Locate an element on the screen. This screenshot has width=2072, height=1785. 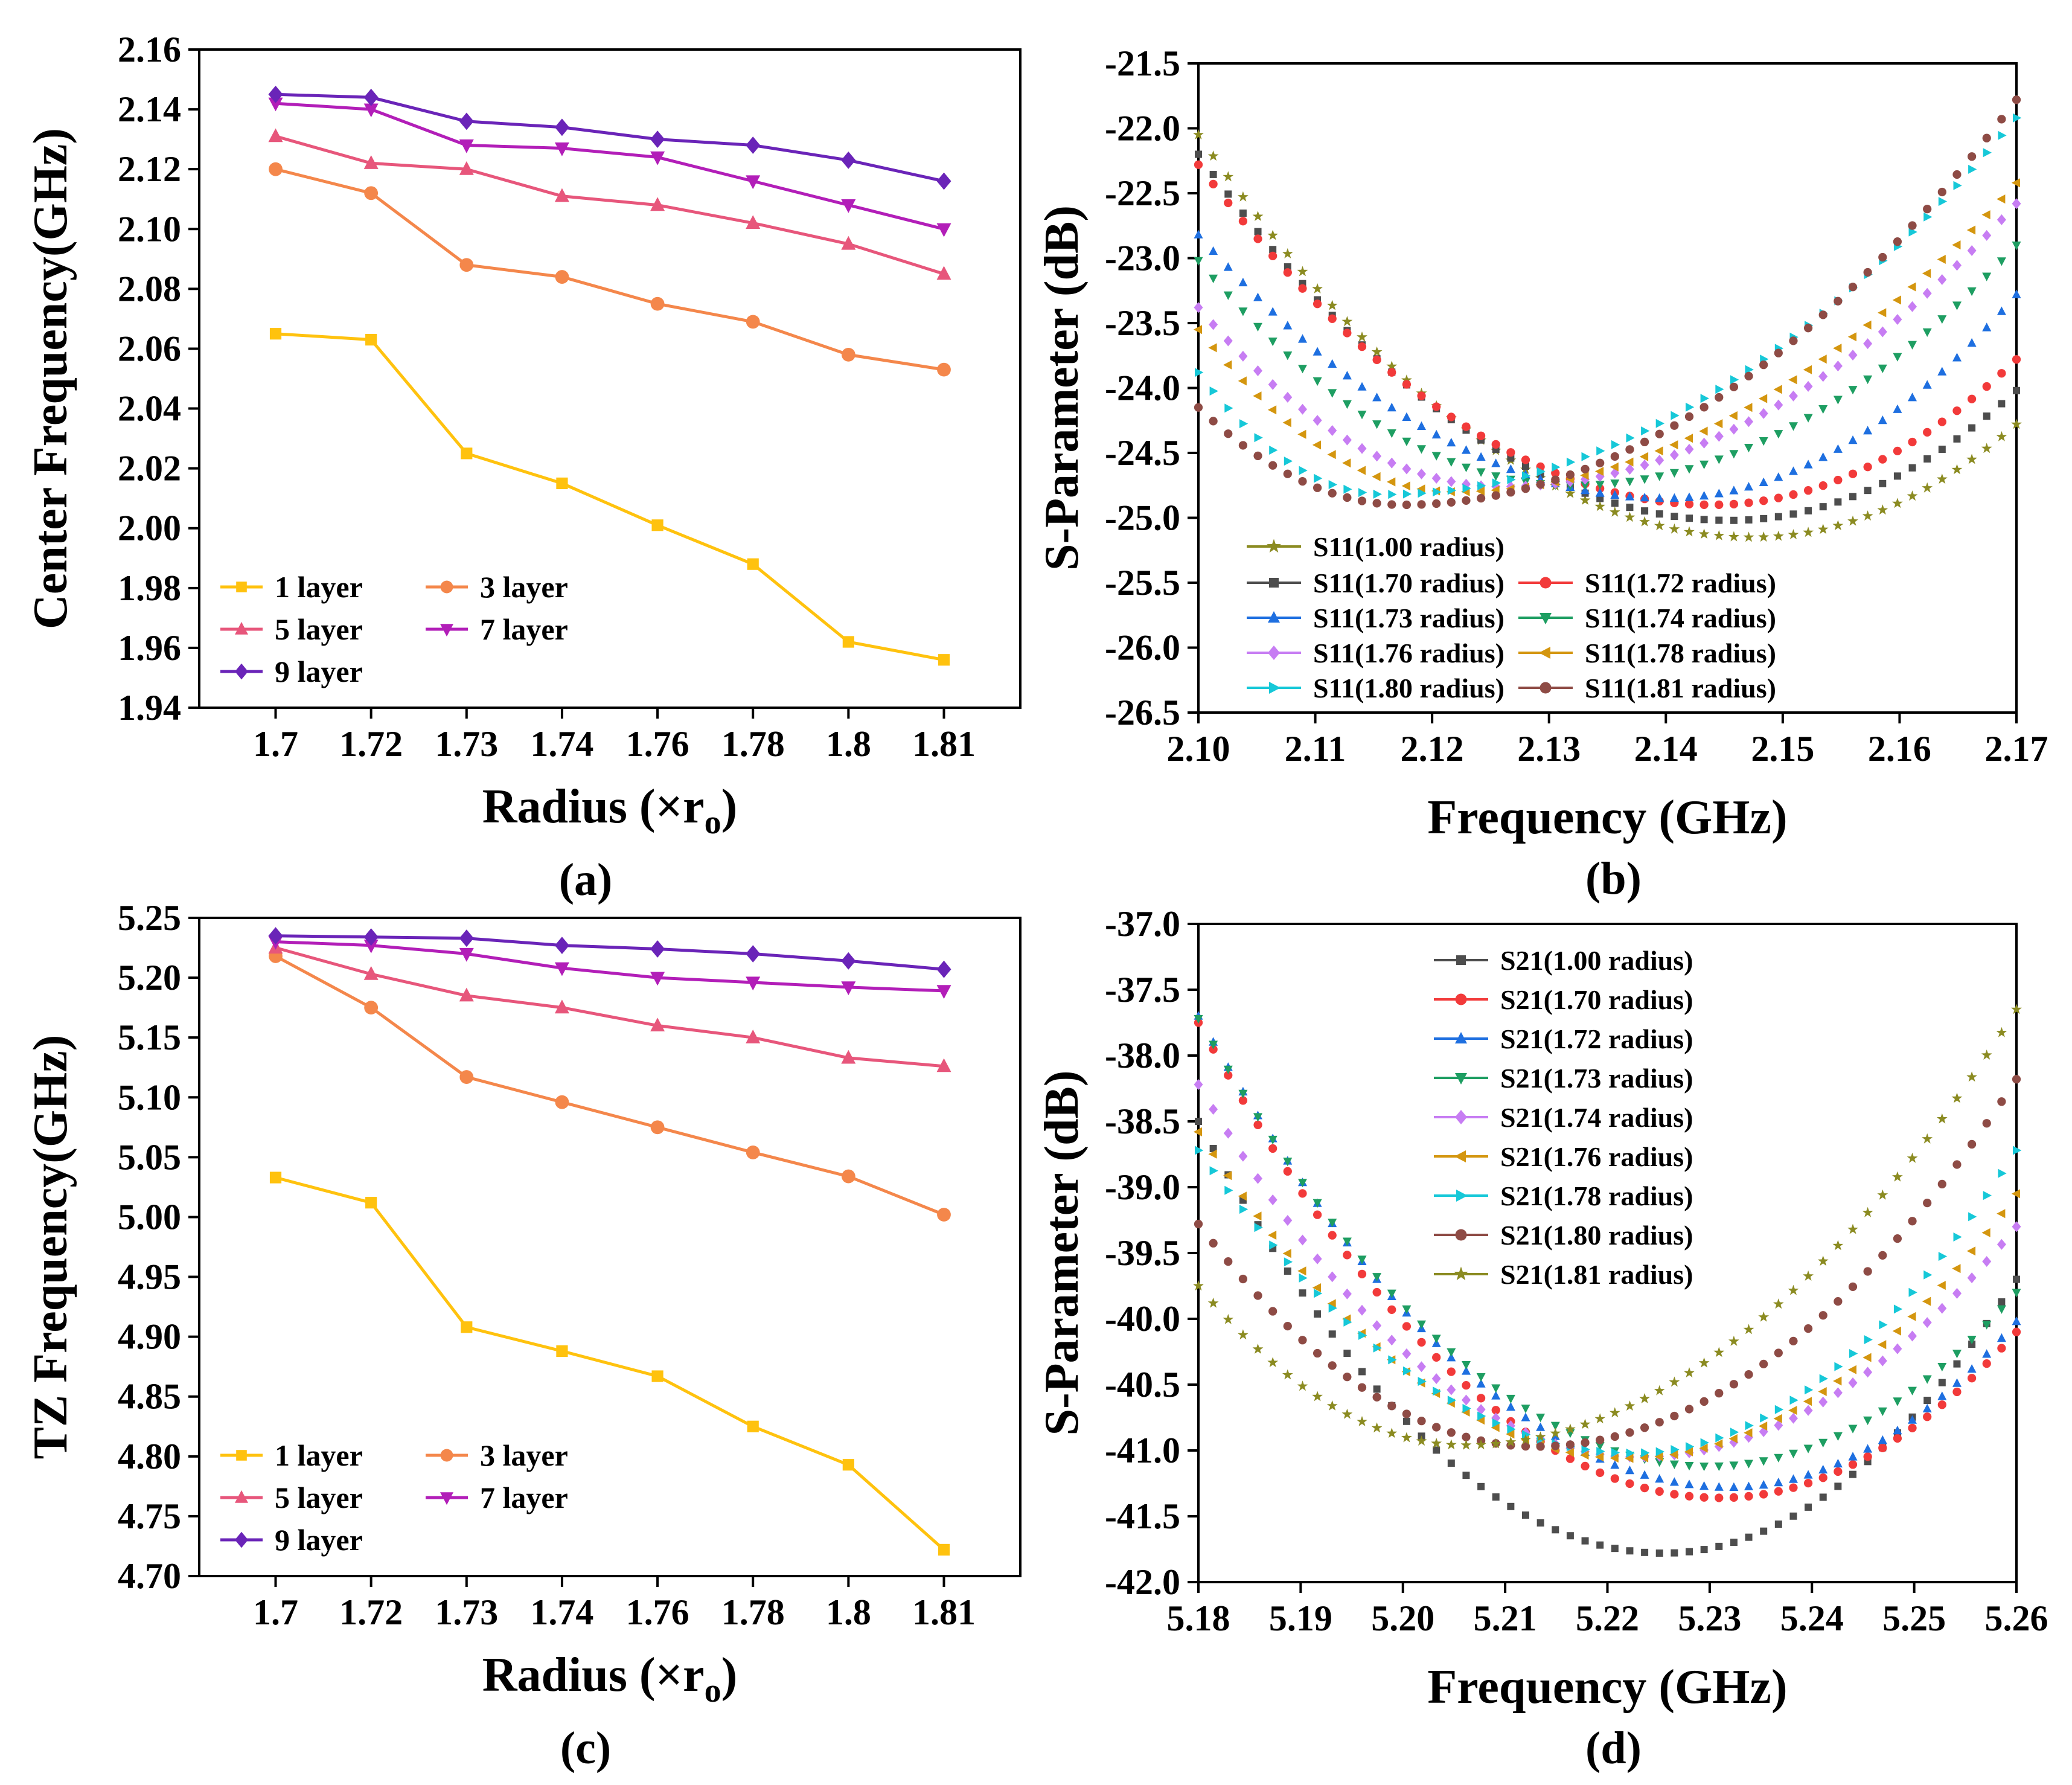
legend-label-b-8: S11(1.81 radius) is located at coordinates (1680, 688).